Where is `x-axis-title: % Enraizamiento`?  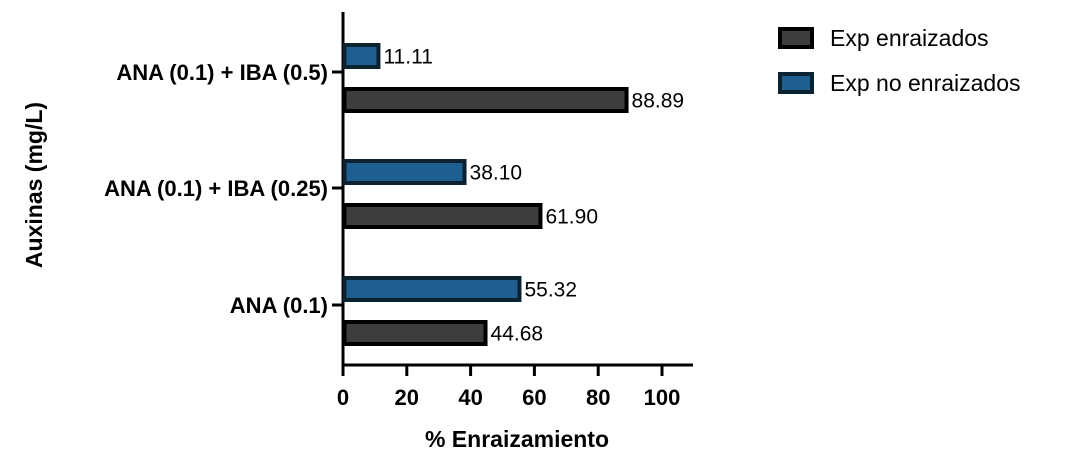
x-axis-title: % Enraizamiento is located at coordinates (517, 438).